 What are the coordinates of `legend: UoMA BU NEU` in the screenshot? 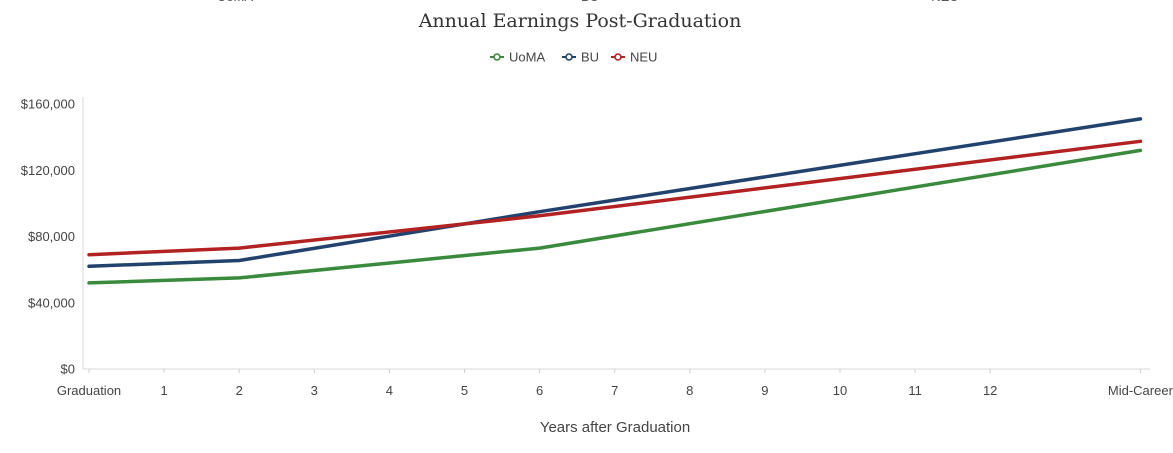 It's located at (573, 57).